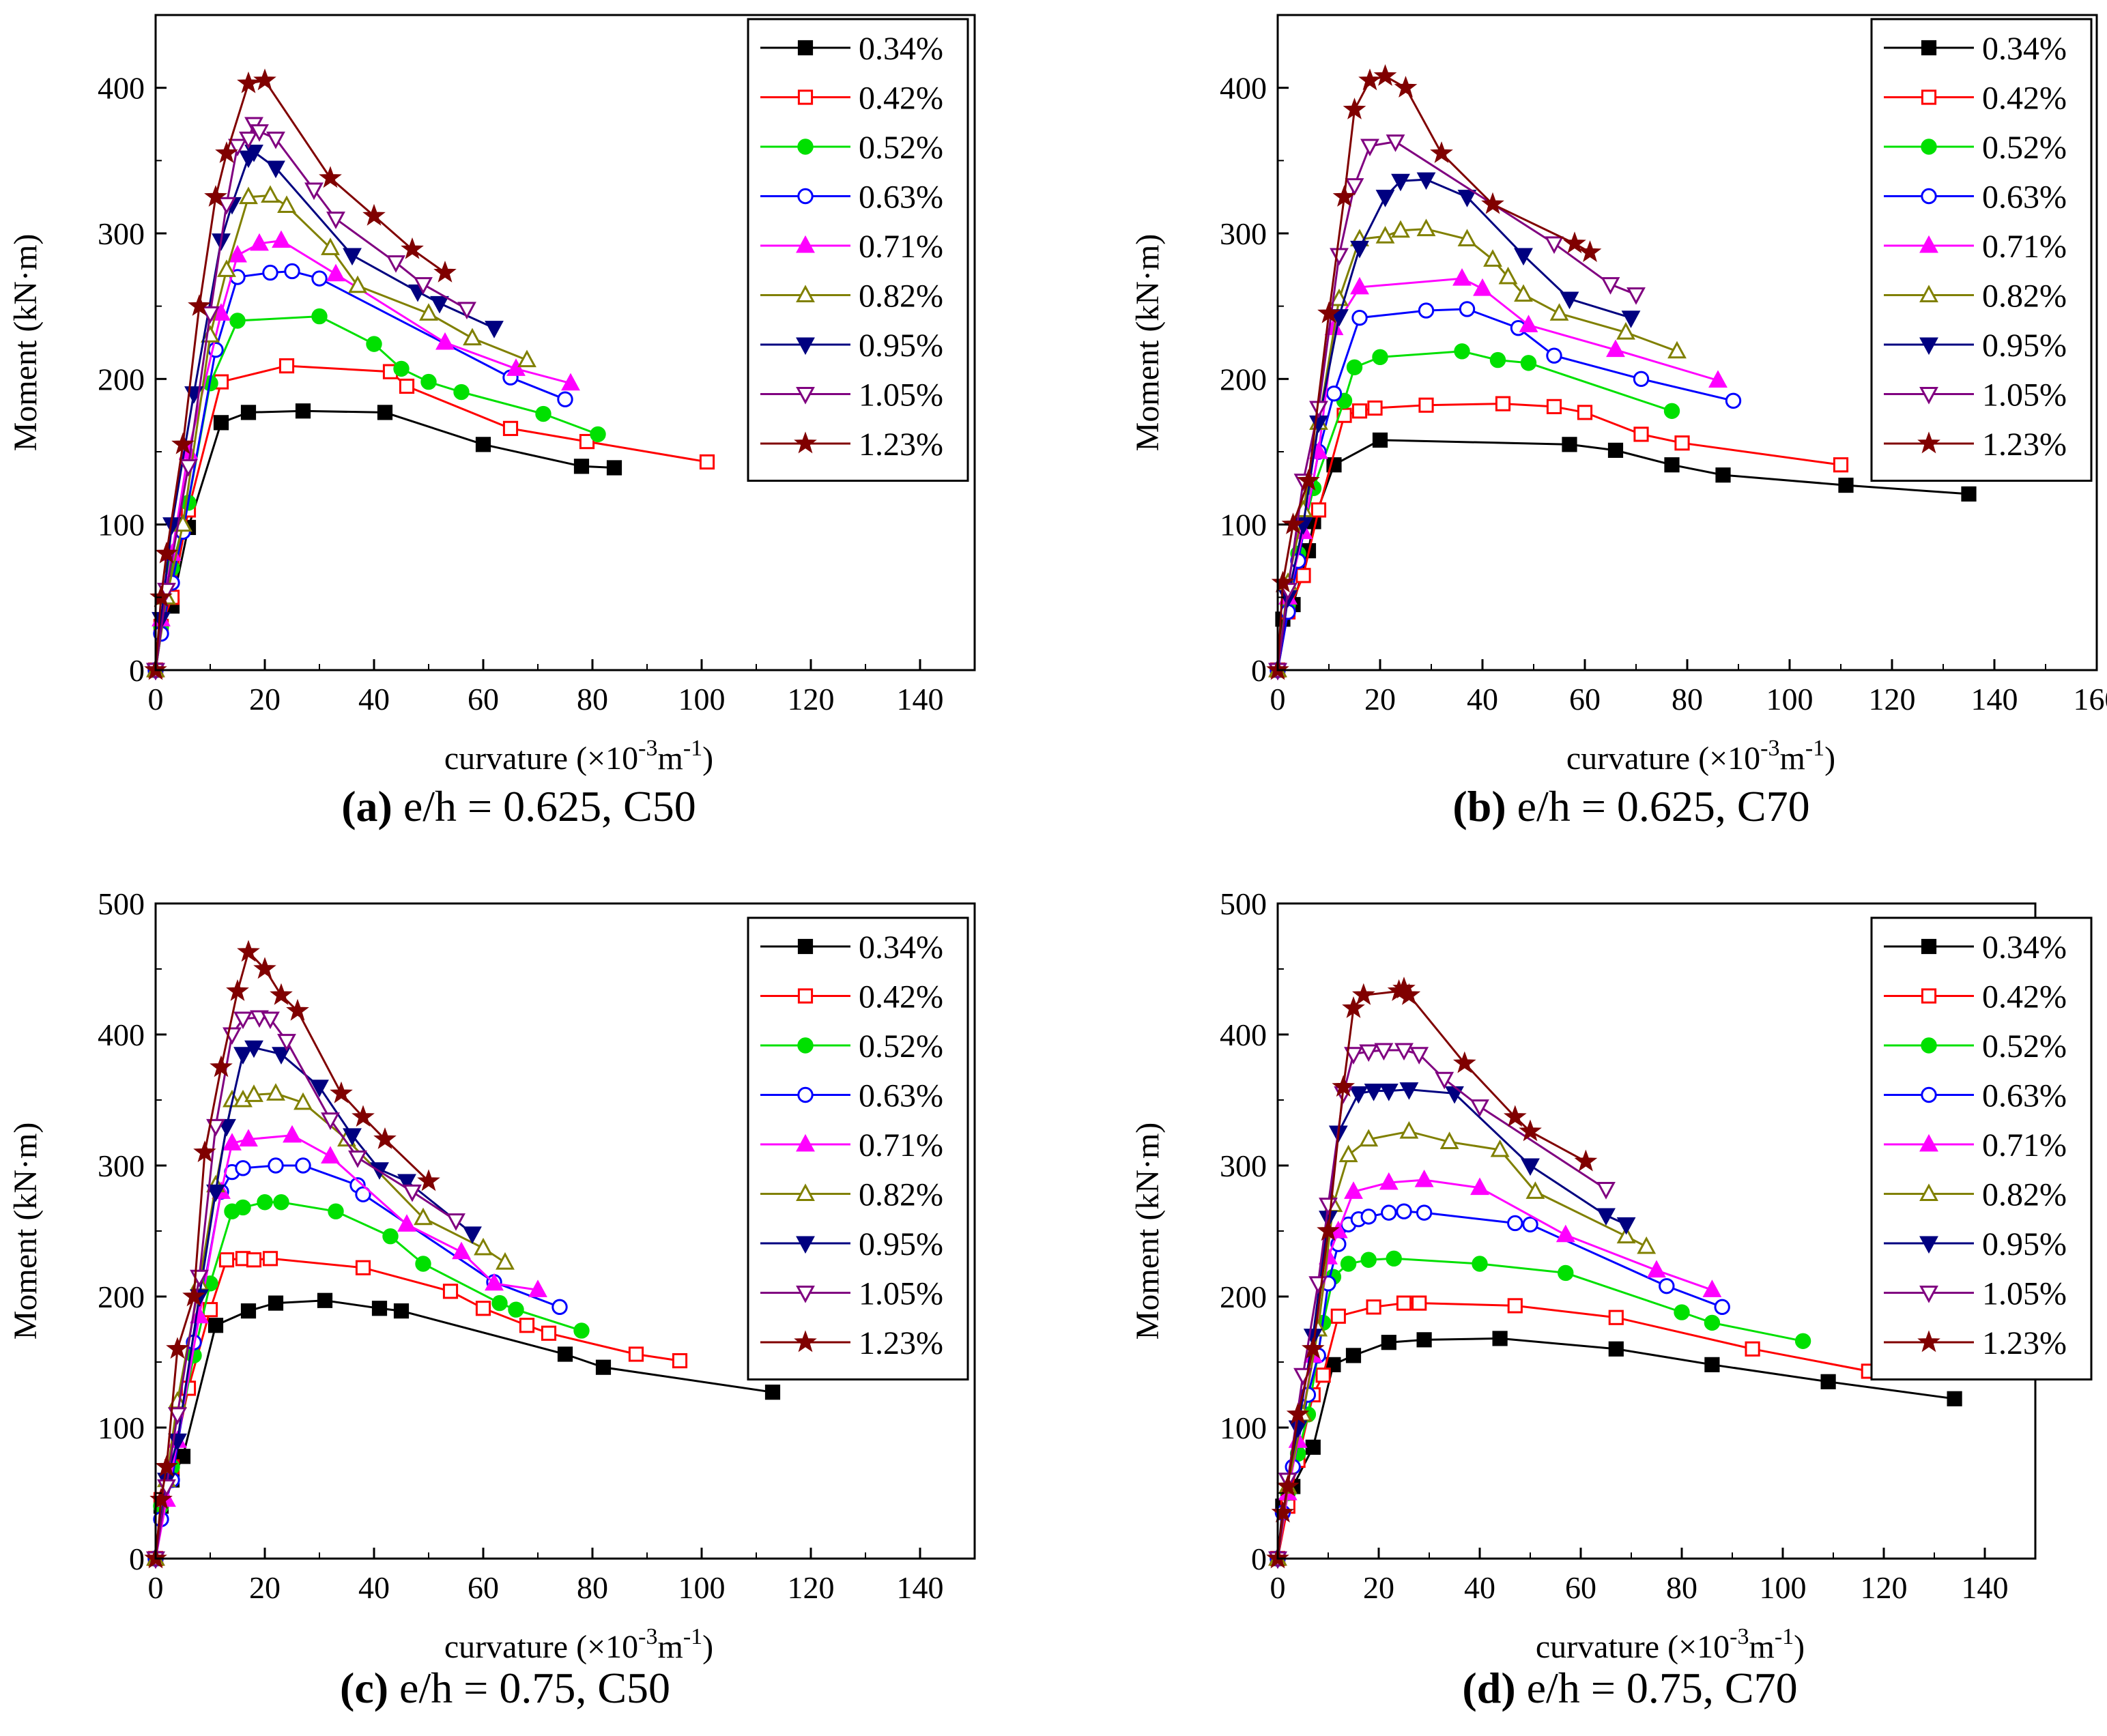 This screenshot has width=2107, height=1736. What do you see at coordinates (376, 493) in the screenshot?
I see `series-0.52%` at bounding box center [376, 493].